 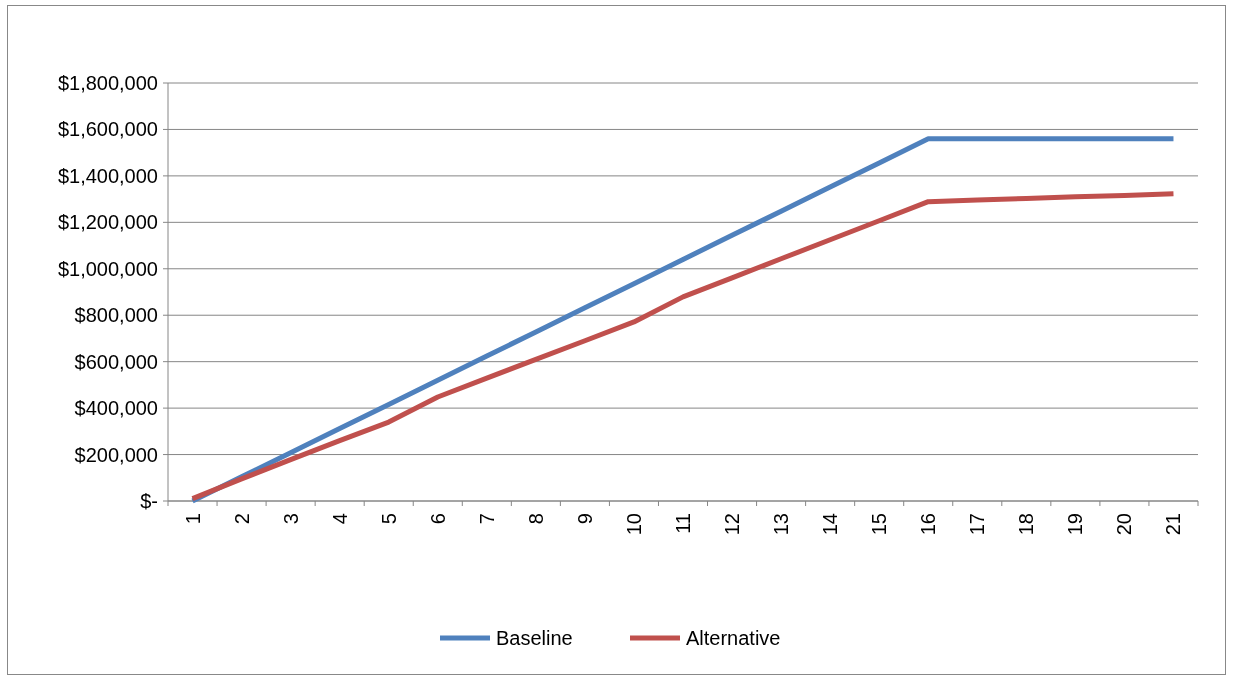 What do you see at coordinates (116, 361) in the screenshot?
I see `y-tick-label: $600,000` at bounding box center [116, 361].